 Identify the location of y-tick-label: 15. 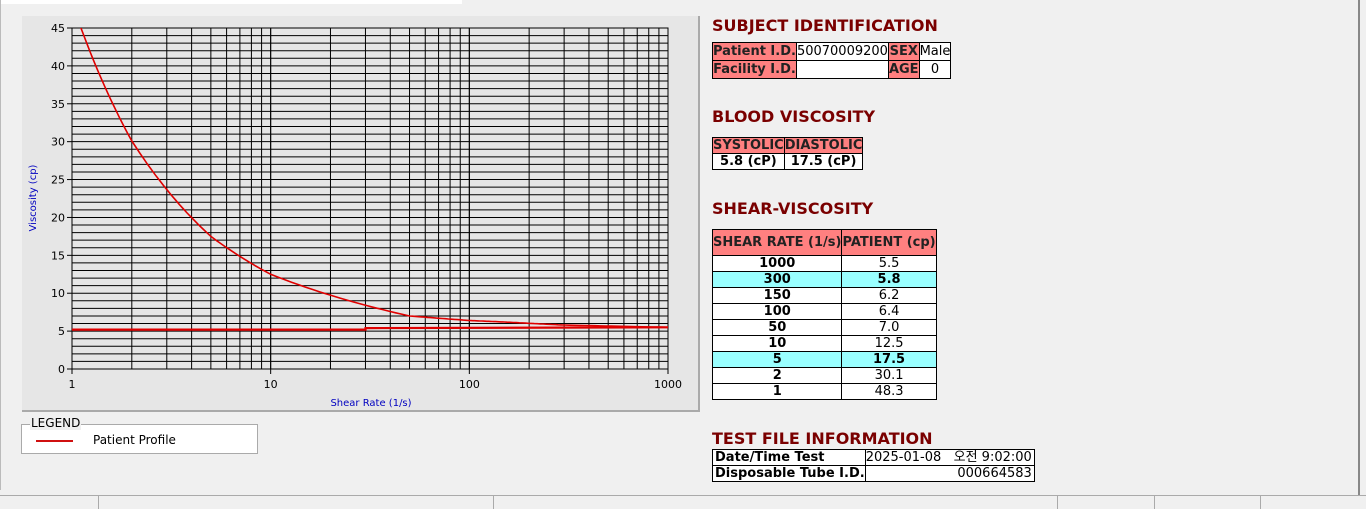
(58, 255).